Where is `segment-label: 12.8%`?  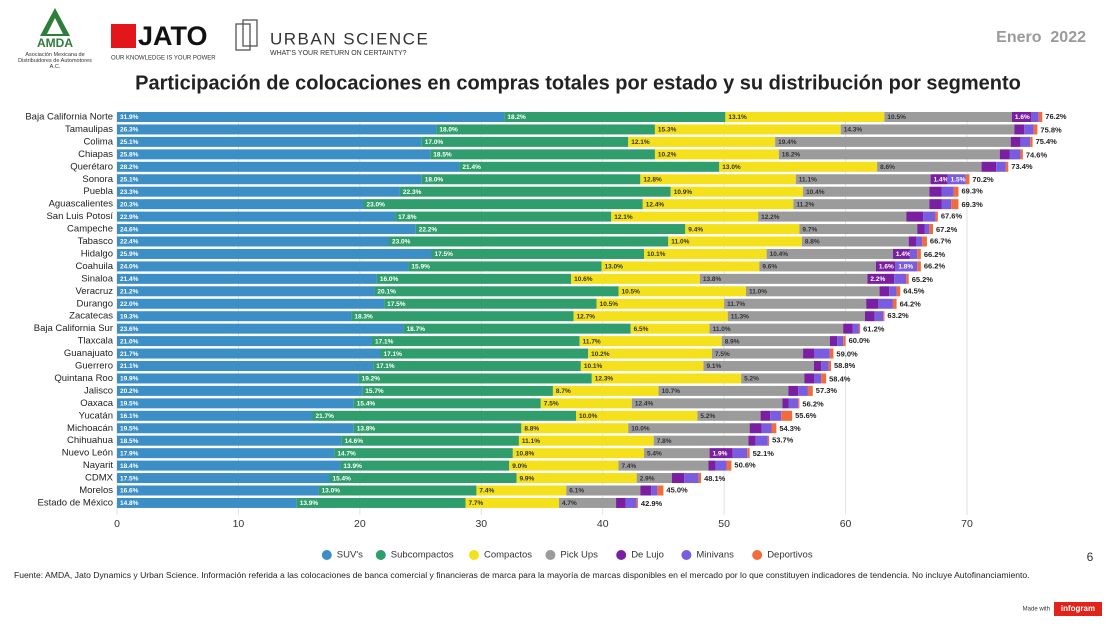
segment-label: 12.8% is located at coordinates (652, 179).